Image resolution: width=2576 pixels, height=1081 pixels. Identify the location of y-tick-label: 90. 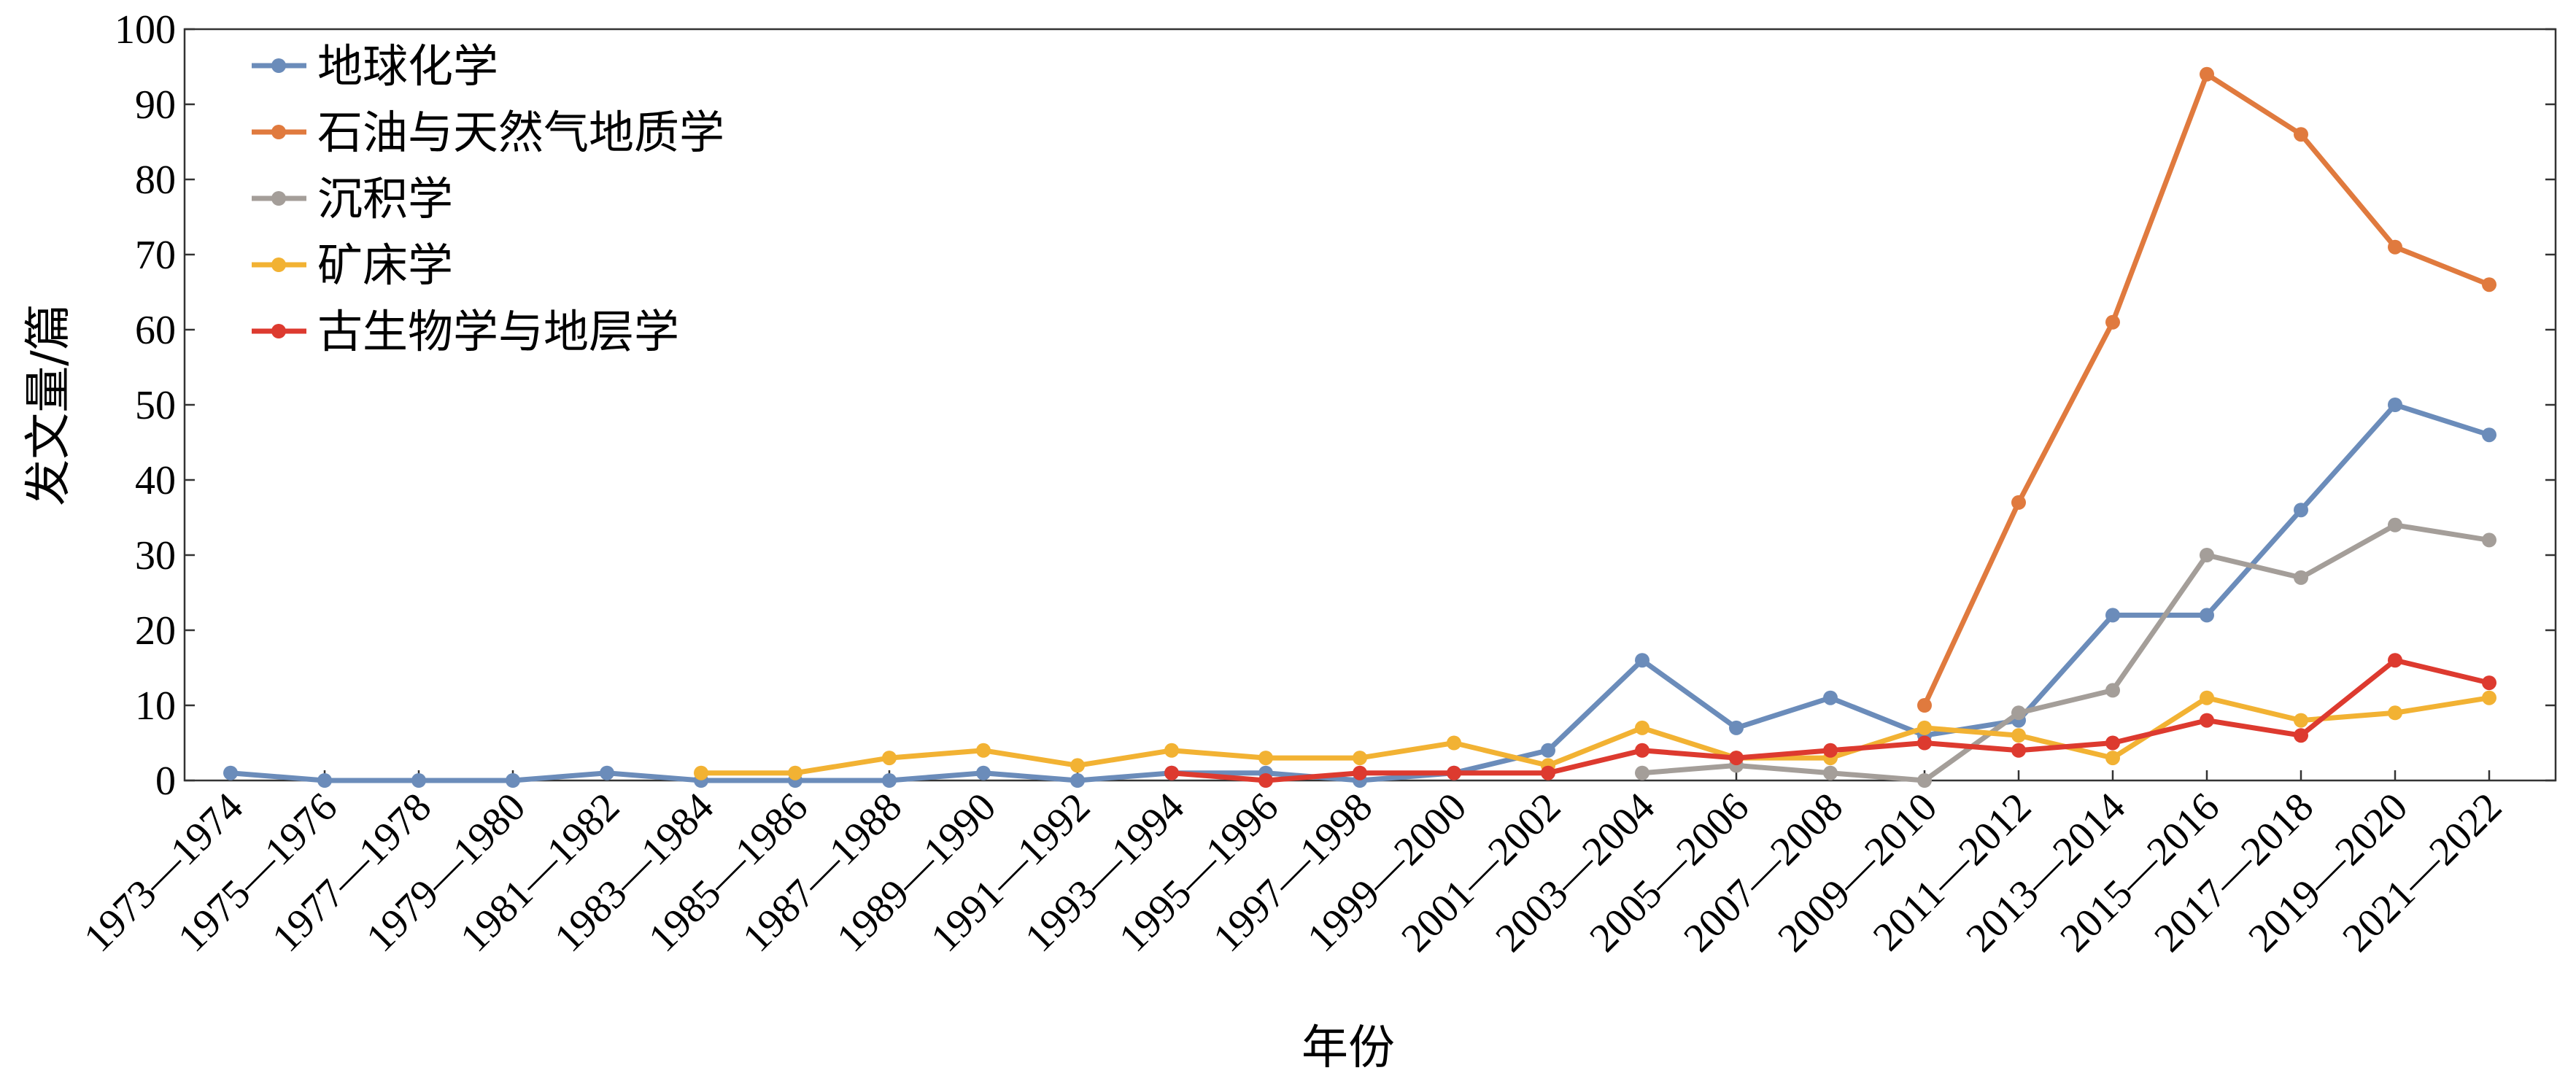
(155, 105).